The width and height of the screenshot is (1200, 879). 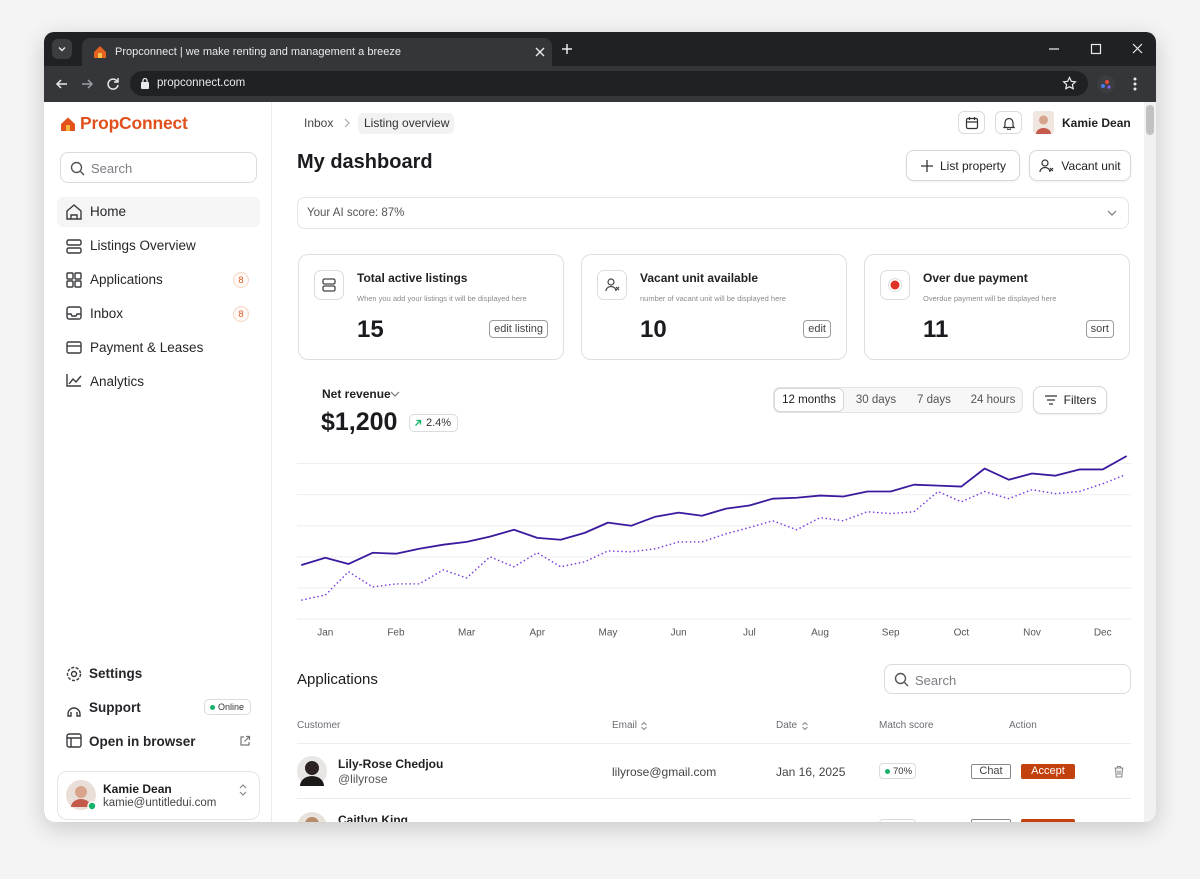 I want to click on footer-nav-item: Open in browser, so click(x=142, y=741).